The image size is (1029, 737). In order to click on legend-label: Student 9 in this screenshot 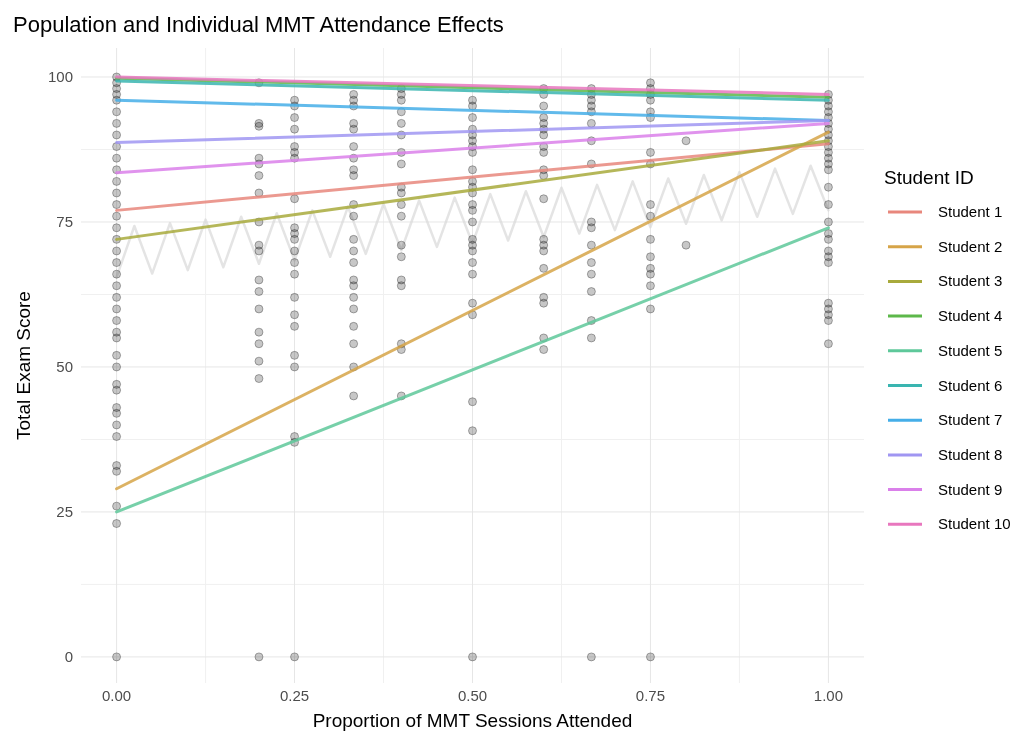, I will do `click(970, 489)`.